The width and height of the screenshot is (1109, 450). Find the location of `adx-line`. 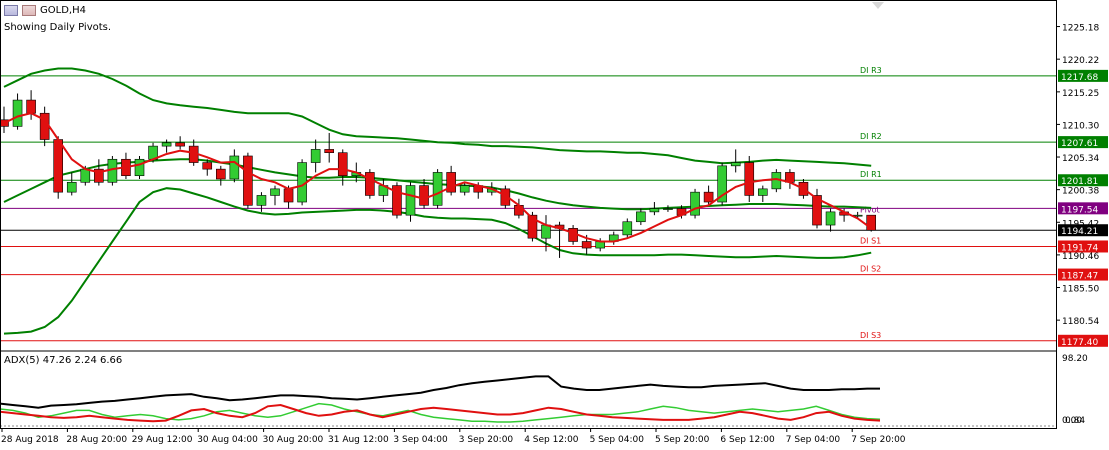

adx-line is located at coordinates (440, 392).